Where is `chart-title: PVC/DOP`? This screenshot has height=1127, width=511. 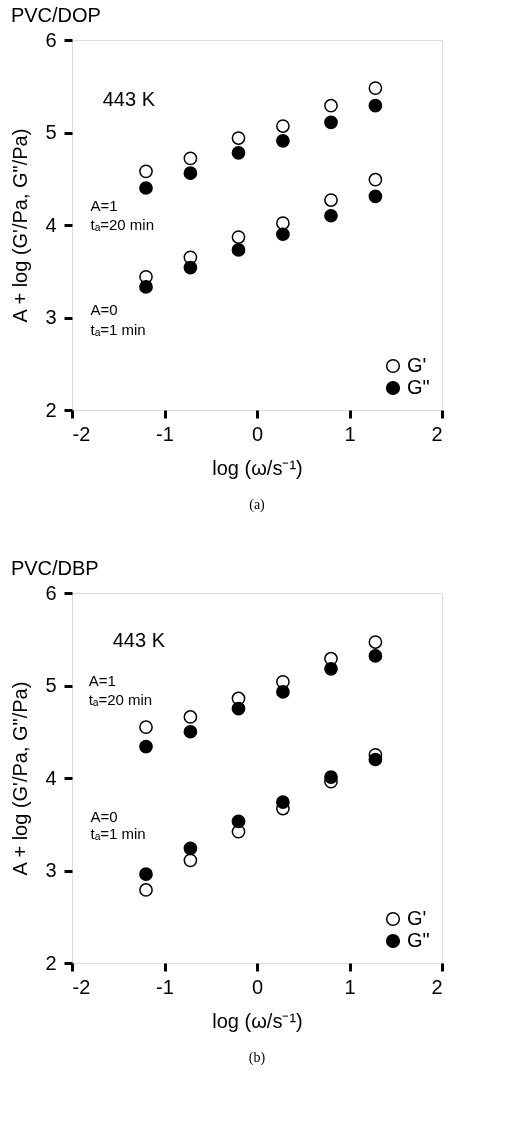 chart-title: PVC/DOP is located at coordinates (55, 15).